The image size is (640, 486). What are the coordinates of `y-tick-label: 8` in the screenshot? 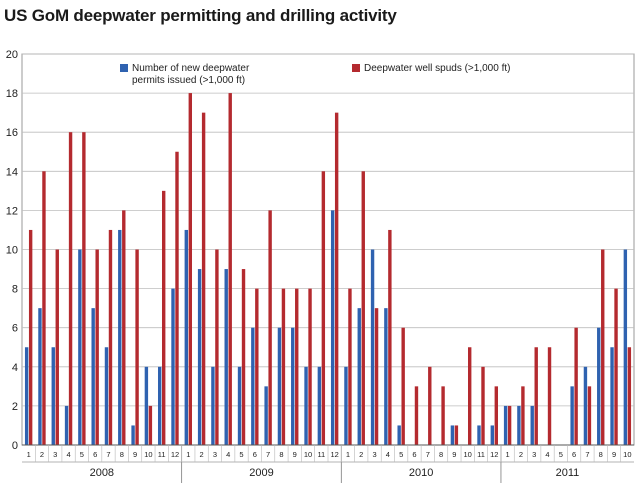 It's located at (15, 290).